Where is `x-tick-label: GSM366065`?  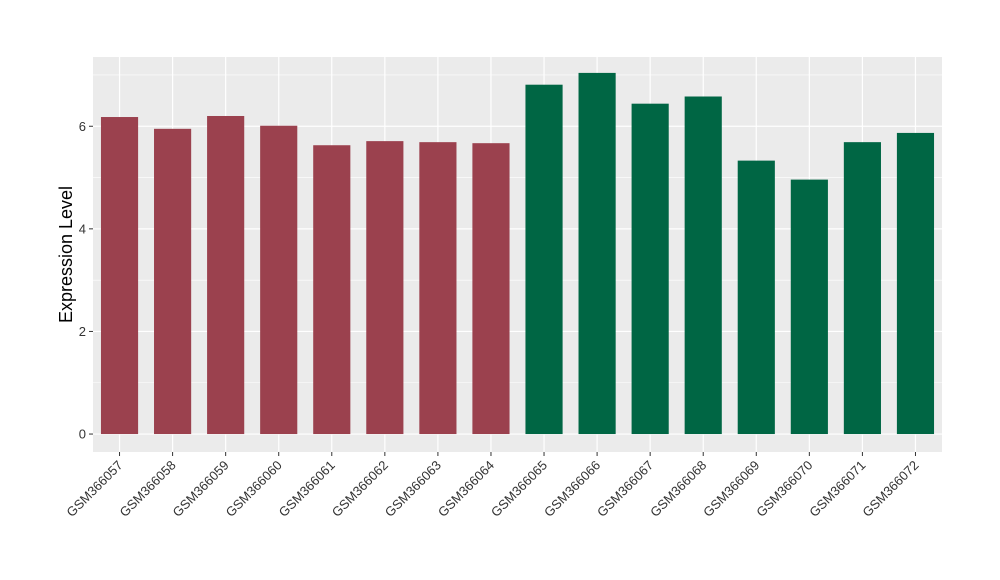 x-tick-label: GSM366065 is located at coordinates (519, 489).